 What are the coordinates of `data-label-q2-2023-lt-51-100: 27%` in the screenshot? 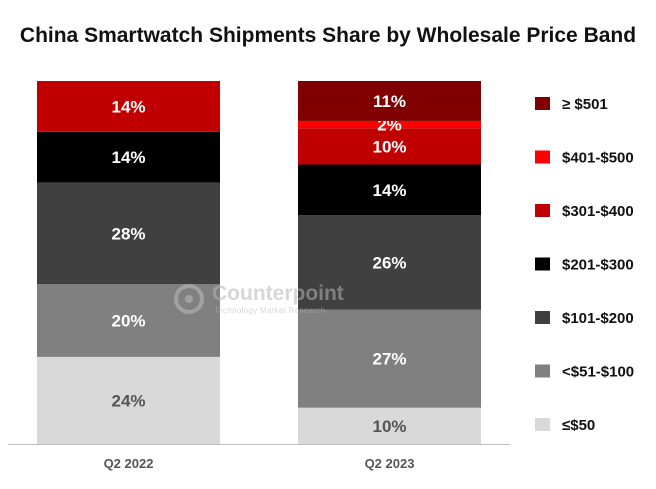 It's located at (389, 359).